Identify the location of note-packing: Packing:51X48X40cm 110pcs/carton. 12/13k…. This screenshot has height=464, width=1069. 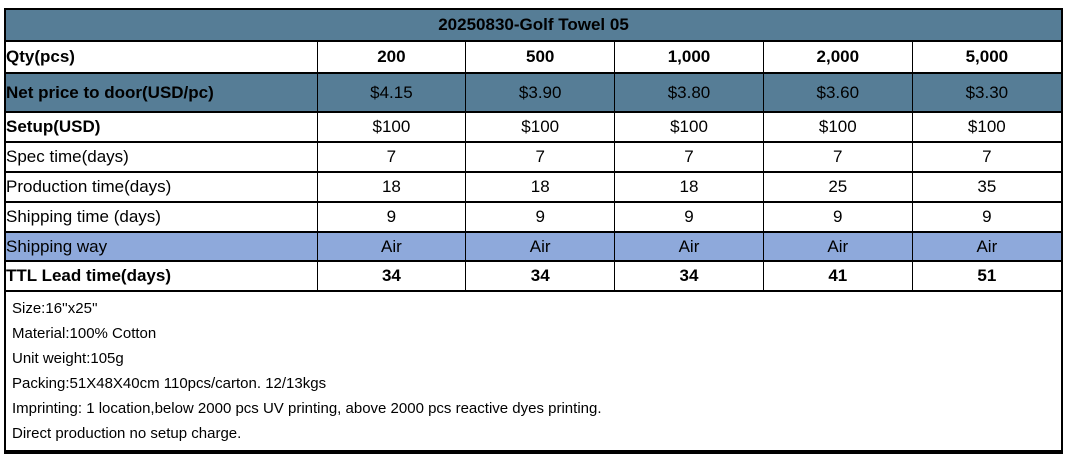
(169, 383).